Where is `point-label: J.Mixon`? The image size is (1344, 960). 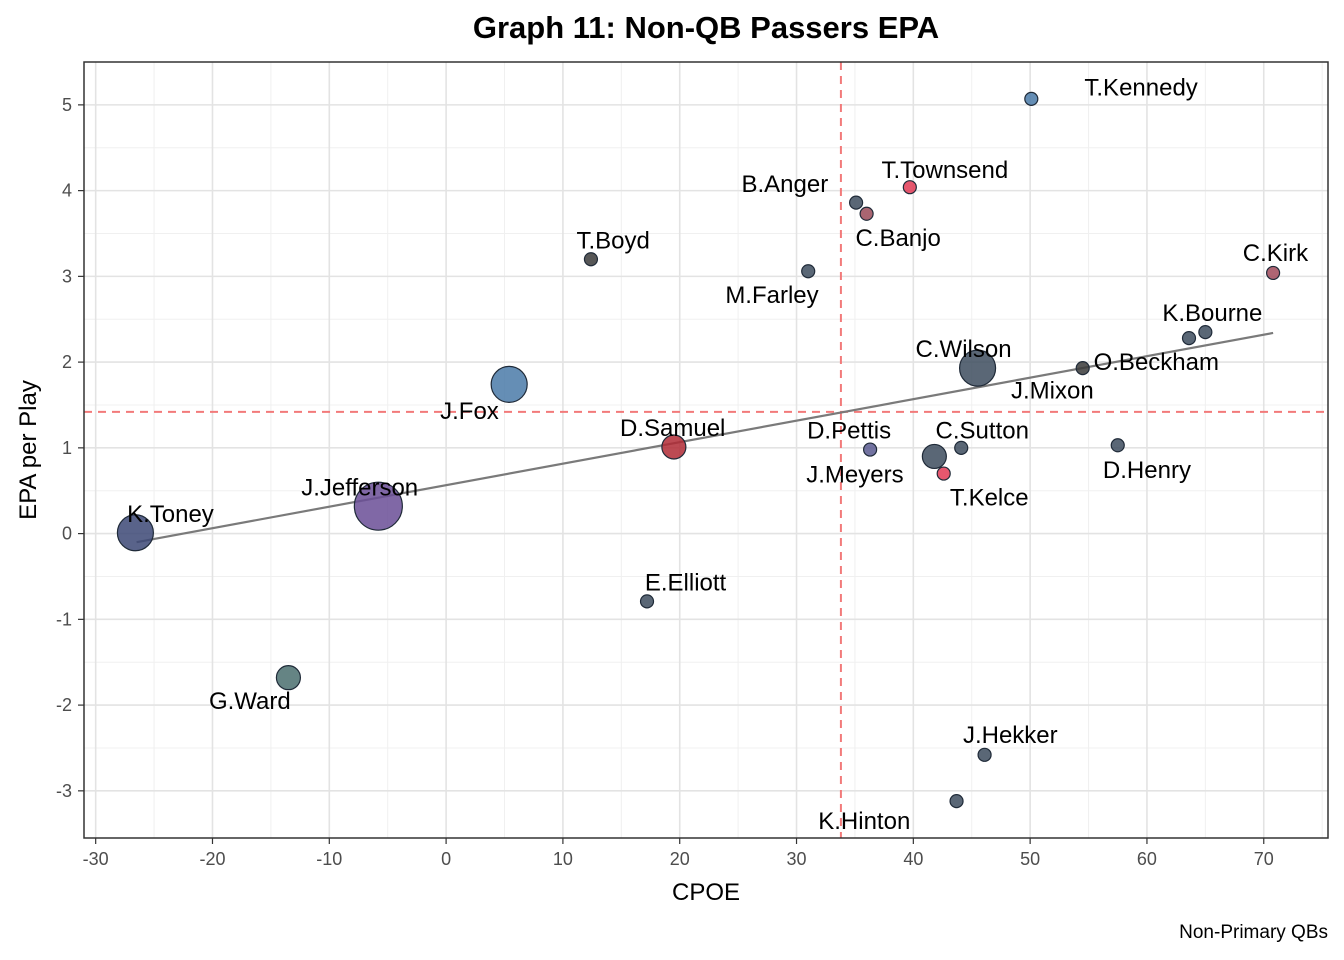 point-label: J.Mixon is located at coordinates (1052, 390).